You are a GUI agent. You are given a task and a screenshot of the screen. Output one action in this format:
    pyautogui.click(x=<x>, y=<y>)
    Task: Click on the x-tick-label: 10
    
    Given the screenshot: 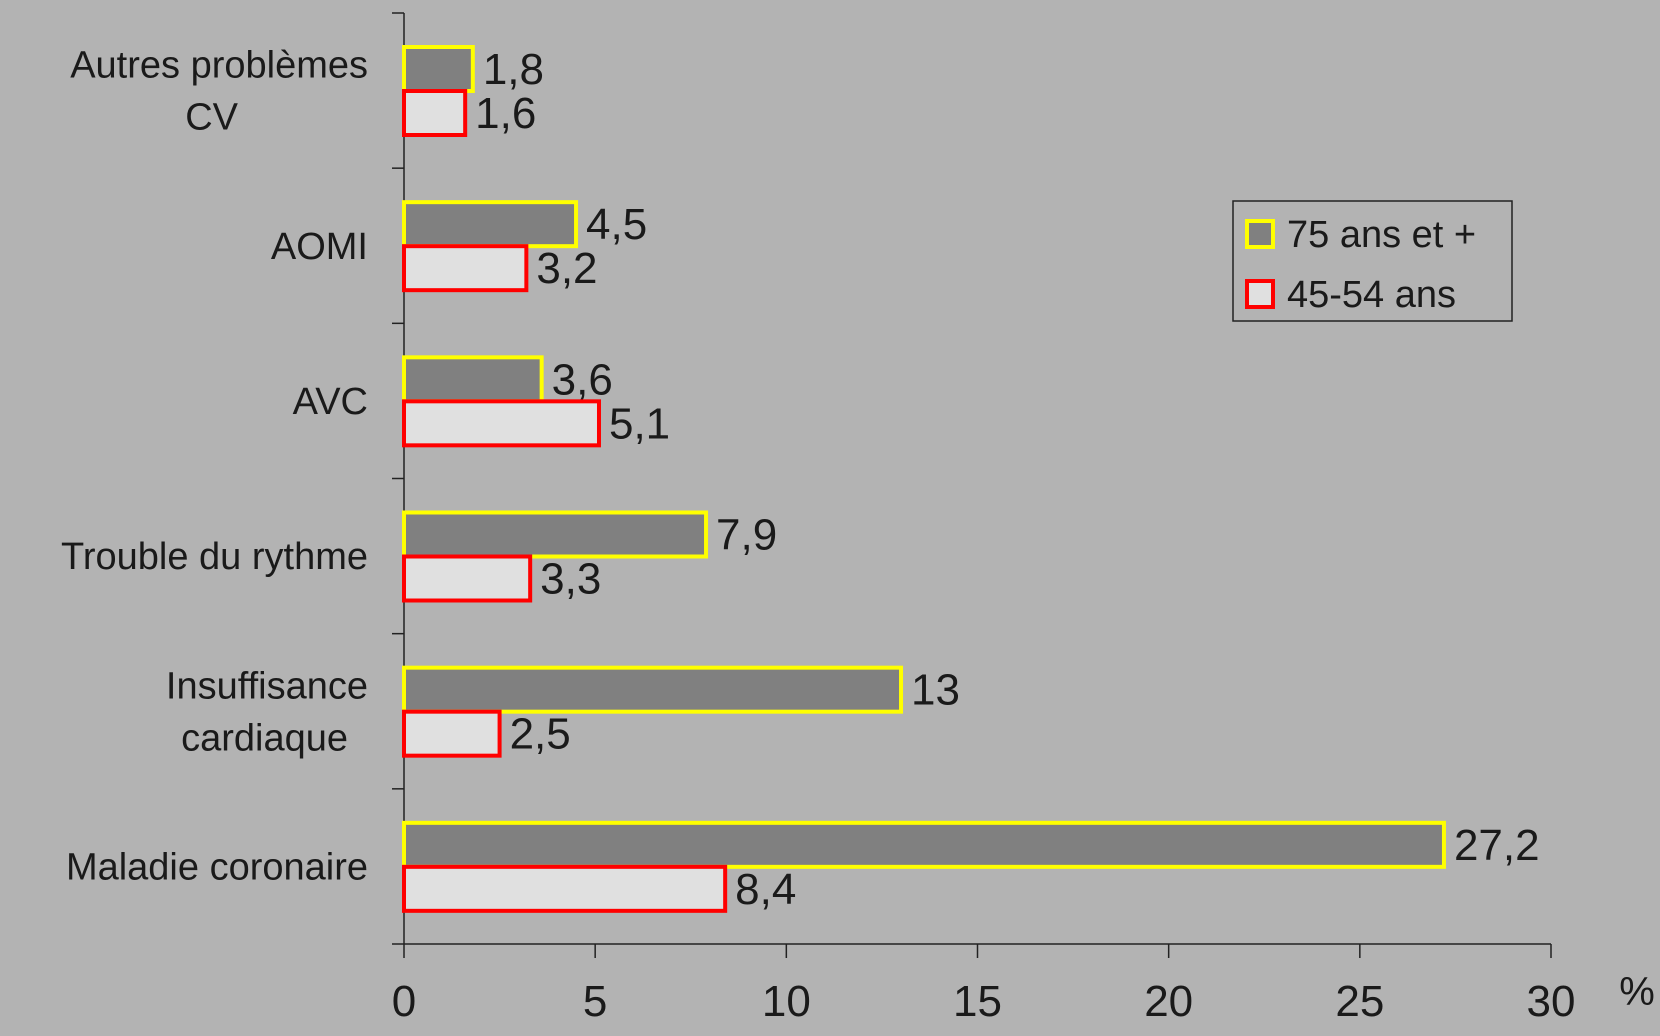 What is the action you would take?
    pyautogui.click(x=786, y=1001)
    